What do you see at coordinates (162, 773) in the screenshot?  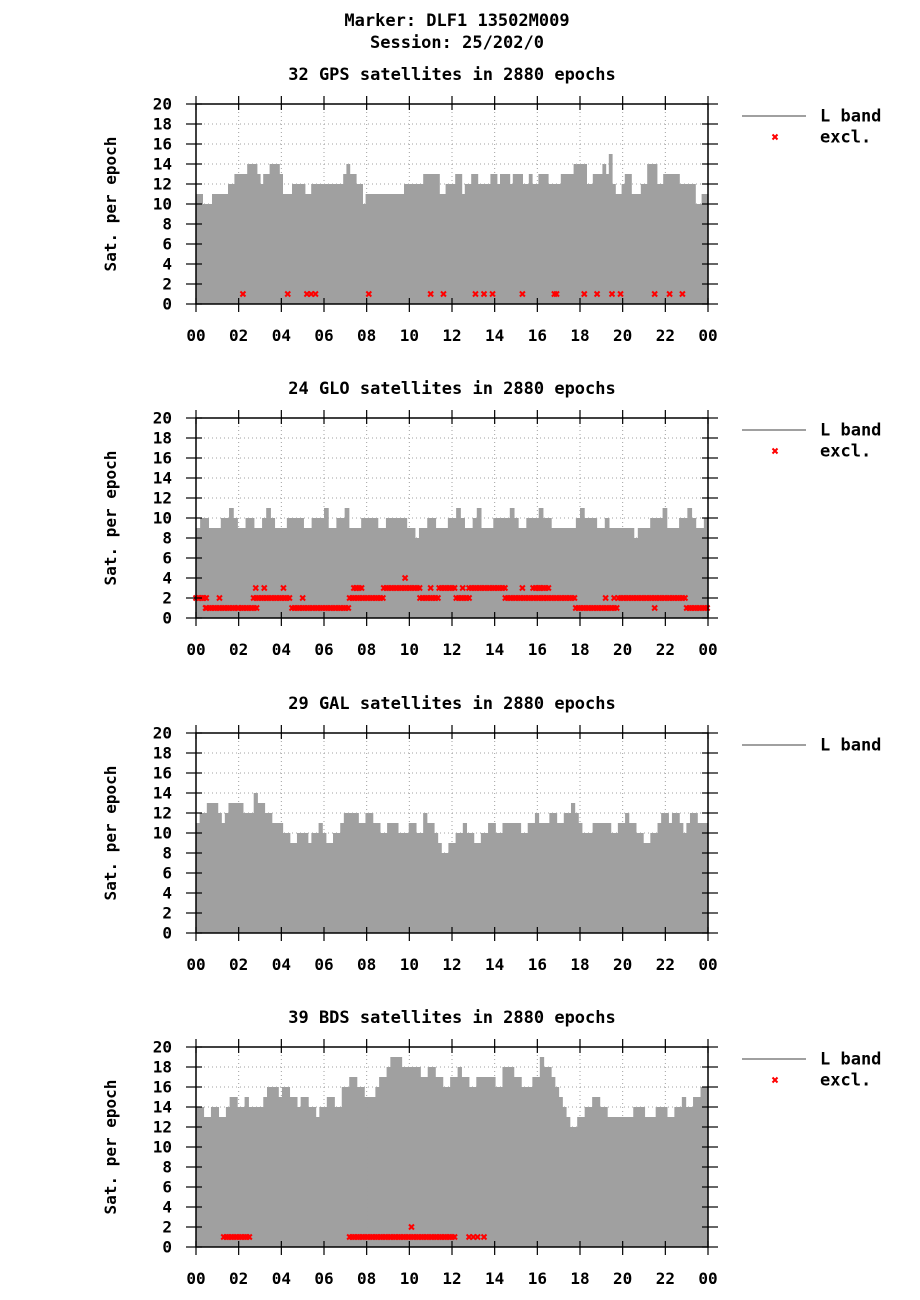 I see `y-tick-label: 16` at bounding box center [162, 773].